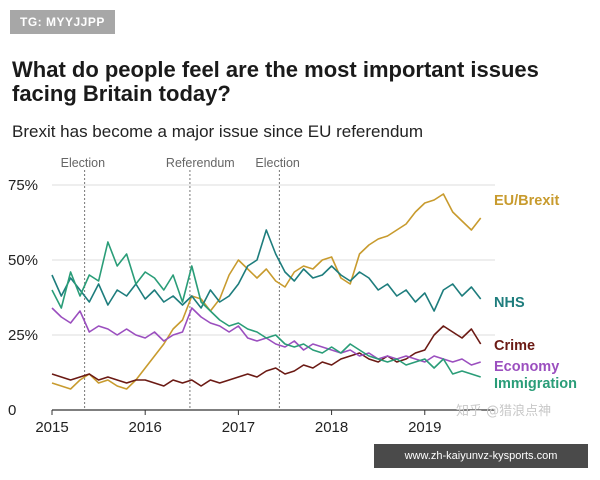 This screenshot has height=480, width=600. What do you see at coordinates (145, 427) in the screenshot?
I see `x-tick-label: 2016` at bounding box center [145, 427].